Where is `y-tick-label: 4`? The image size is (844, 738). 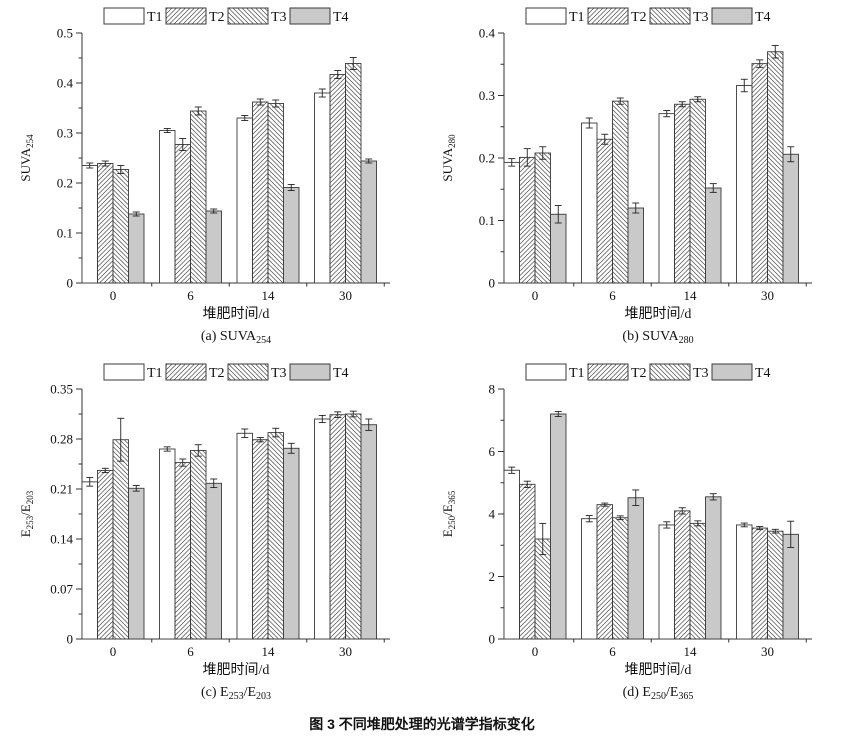
y-tick-label: 4 is located at coordinates (492, 514).